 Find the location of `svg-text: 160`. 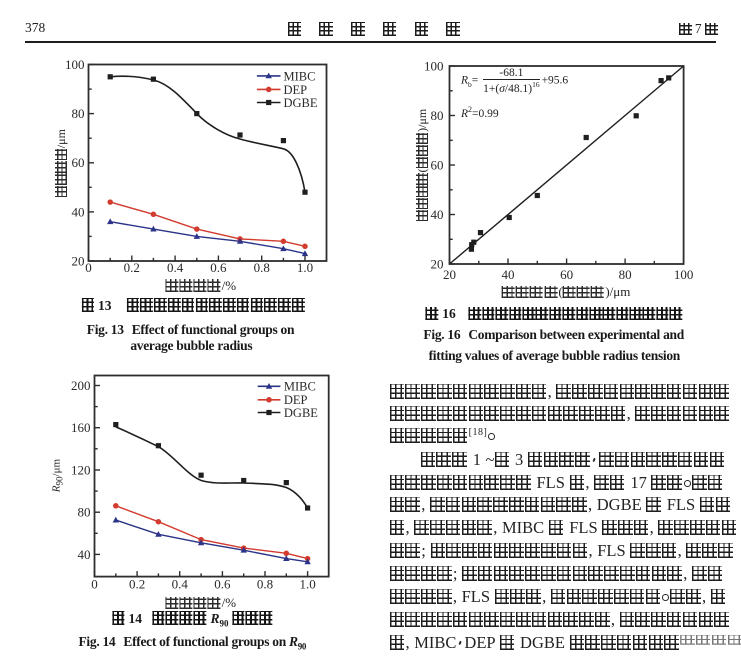

svg-text: 160 is located at coordinates (81, 427).